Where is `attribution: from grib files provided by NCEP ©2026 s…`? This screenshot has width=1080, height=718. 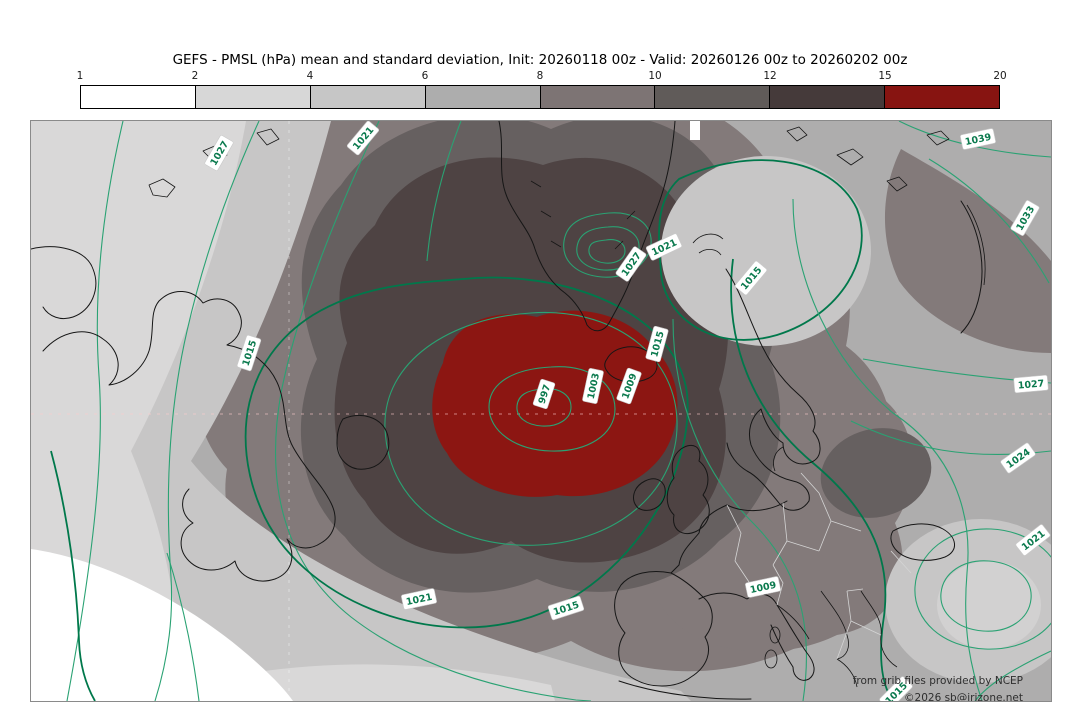
attribution: from grib files provided by NCEP ©2026 s… is located at coordinates (938, 688).